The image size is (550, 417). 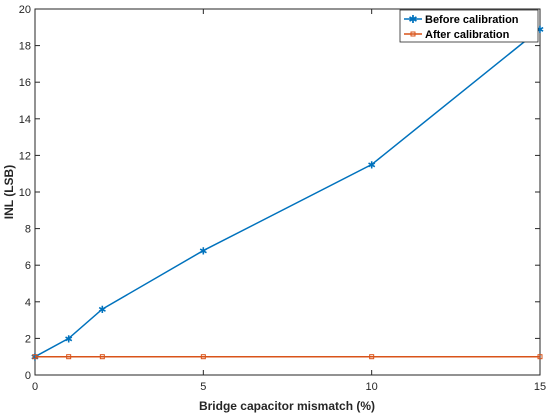 I want to click on y-tick-label: 14, so click(x=25, y=120).